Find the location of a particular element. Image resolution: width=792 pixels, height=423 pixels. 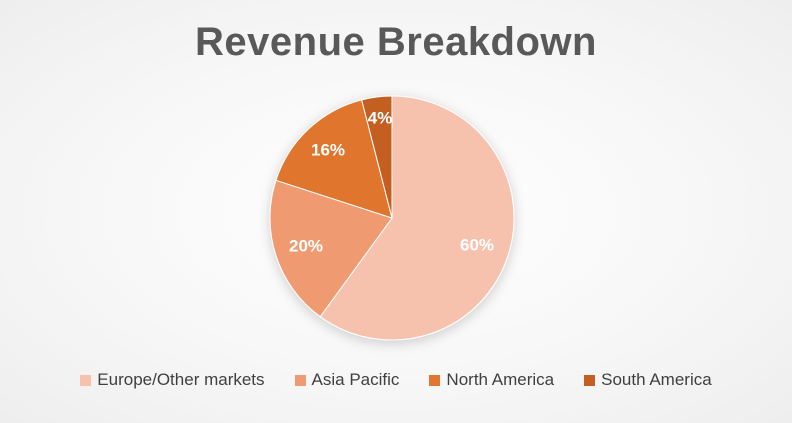

pie-slice-north-america is located at coordinates (334, 159).